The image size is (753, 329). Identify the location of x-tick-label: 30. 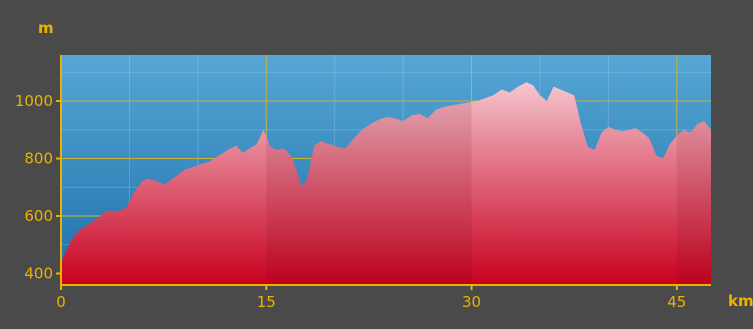
(471, 302).